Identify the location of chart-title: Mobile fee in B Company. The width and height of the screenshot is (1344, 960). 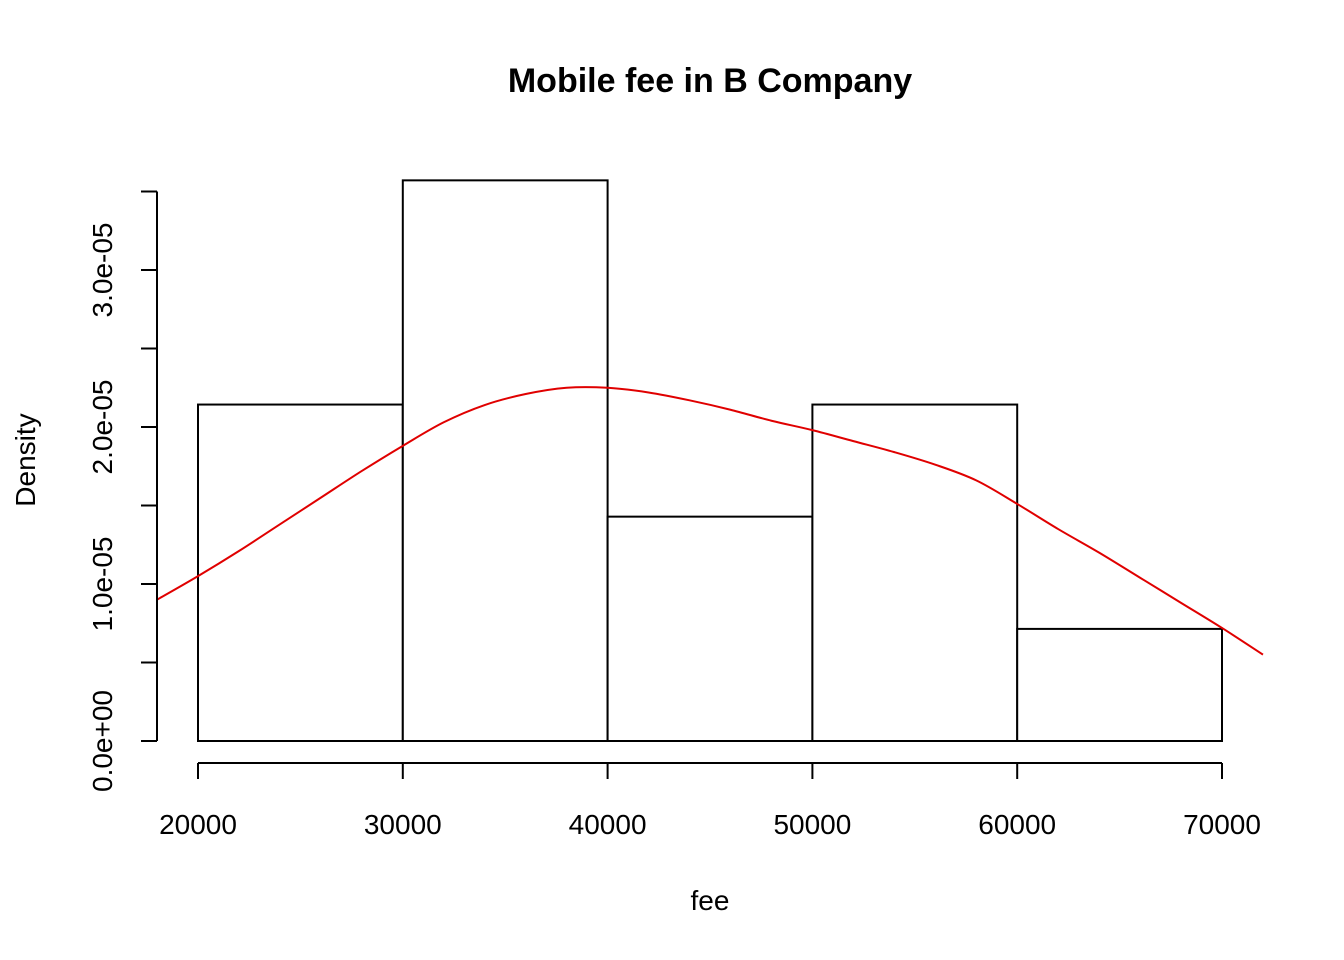
(710, 81).